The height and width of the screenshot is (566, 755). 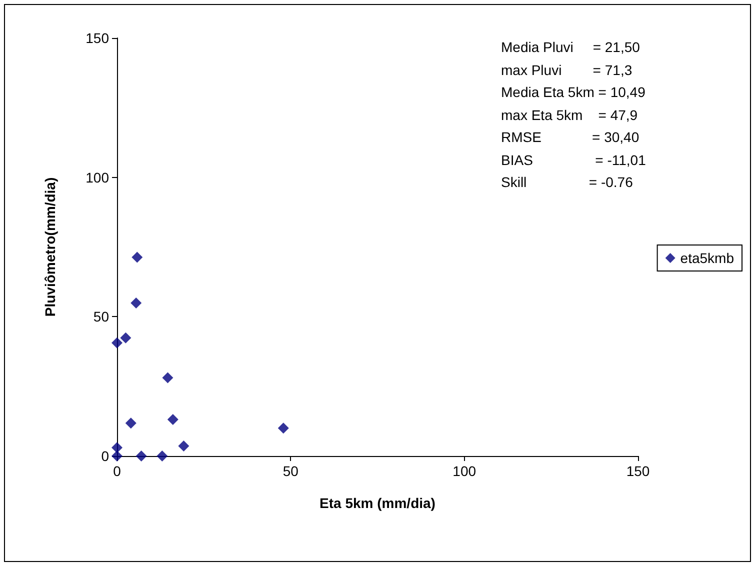 I want to click on x-tick-label: 150, so click(x=638, y=471).